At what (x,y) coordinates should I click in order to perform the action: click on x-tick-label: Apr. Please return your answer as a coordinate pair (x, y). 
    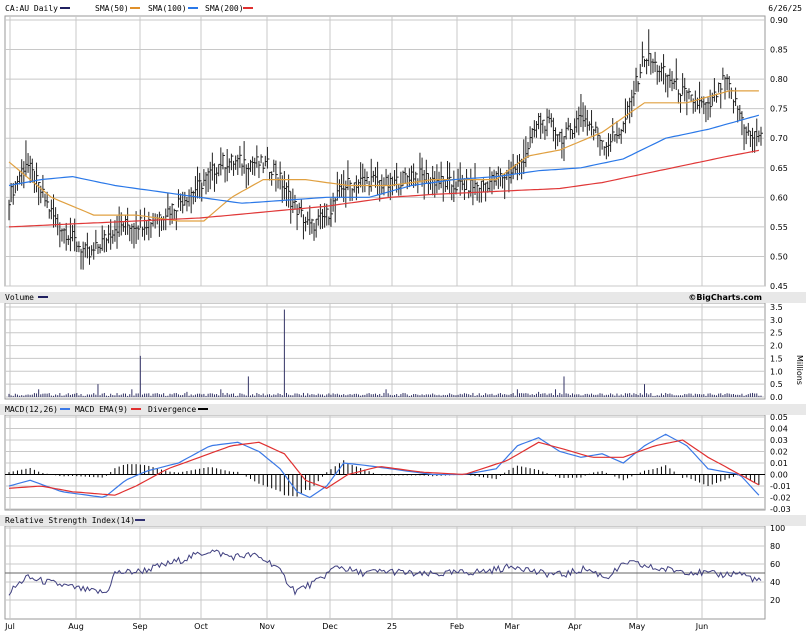
    Looking at the image, I should click on (575, 626).